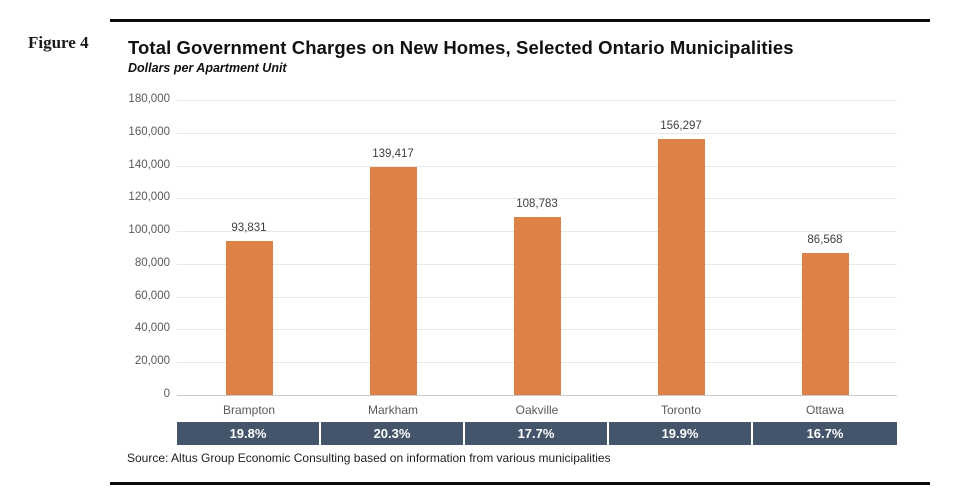 This screenshot has width=980, height=498. Describe the element at coordinates (520, 483) in the screenshot. I see `bottom-rule` at that location.